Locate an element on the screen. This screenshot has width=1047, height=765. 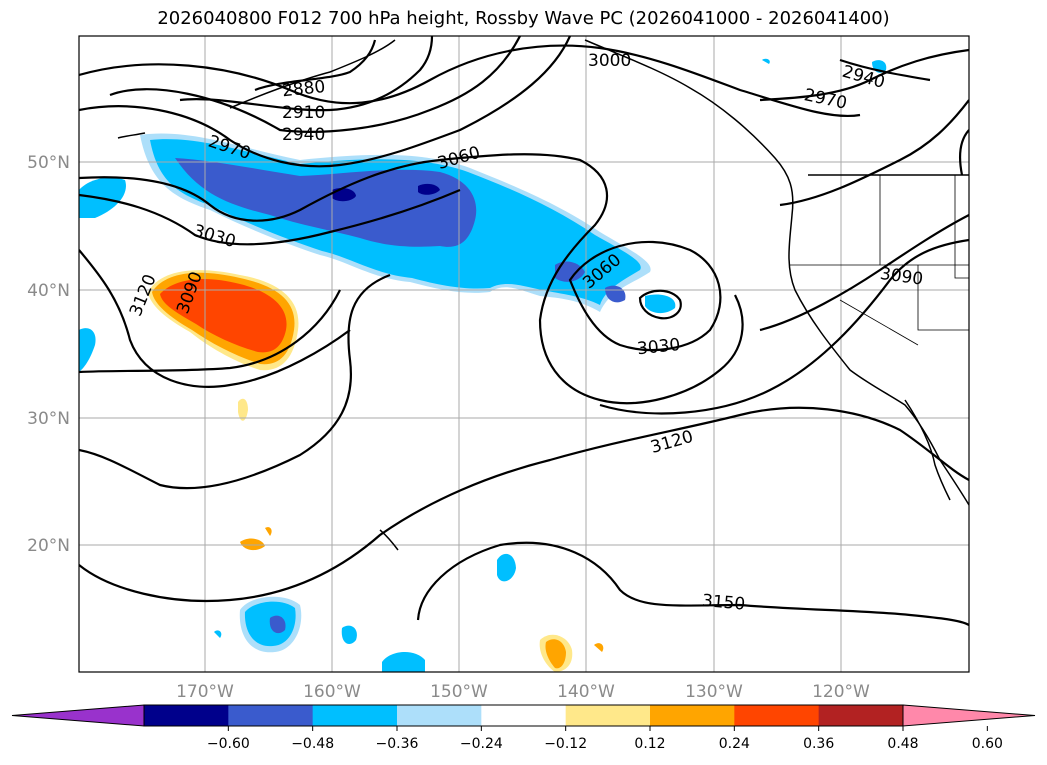
contour-3000-east is located at coordinates (874, 153).